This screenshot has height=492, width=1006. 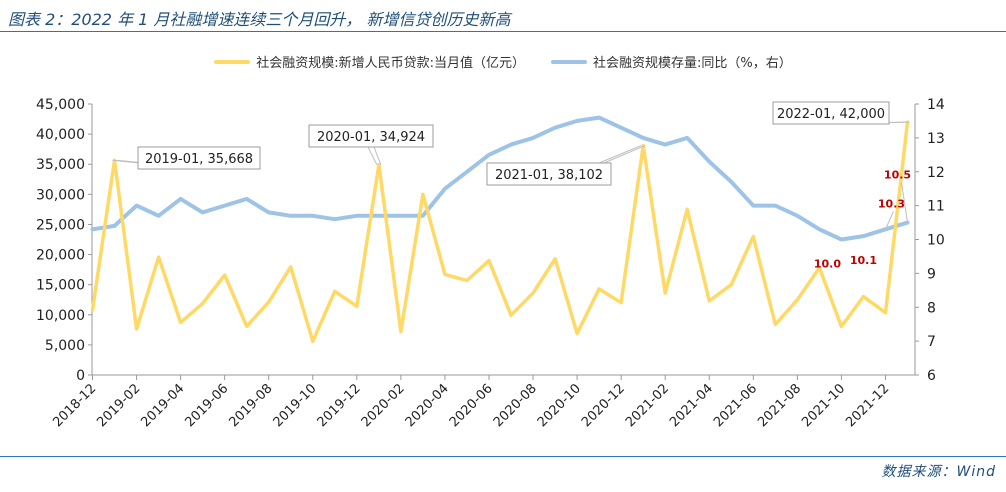 I want to click on right-tick-label: 8, so click(x=931, y=308).